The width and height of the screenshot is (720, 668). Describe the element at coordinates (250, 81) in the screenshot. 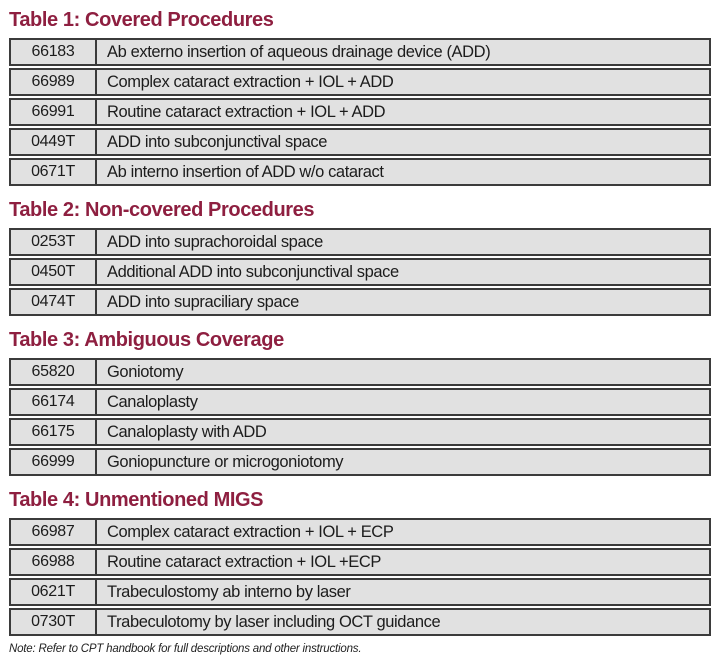

I see `description-cell: Complex cataract extraction + IOL + ADD` at that location.